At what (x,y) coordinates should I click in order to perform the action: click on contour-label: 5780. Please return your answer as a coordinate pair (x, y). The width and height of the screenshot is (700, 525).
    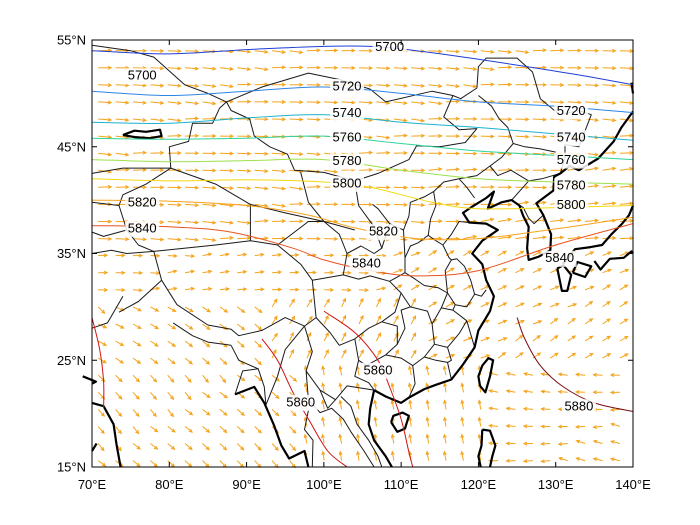
    Looking at the image, I should click on (571, 185).